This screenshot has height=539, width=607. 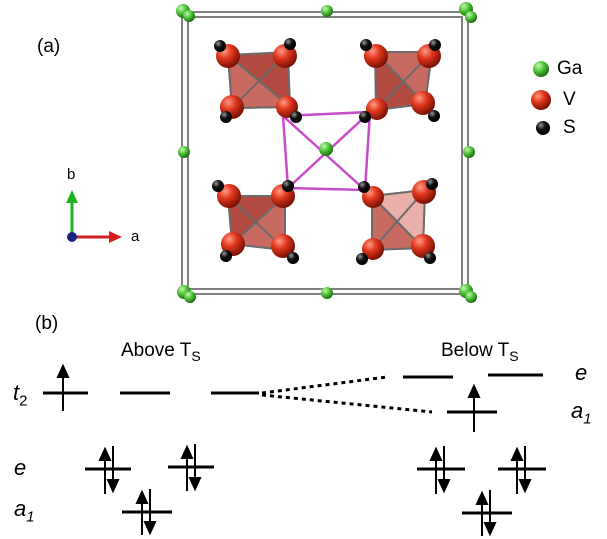 What do you see at coordinates (581, 413) in the screenshot?
I see `a1-label-below: a1` at bounding box center [581, 413].